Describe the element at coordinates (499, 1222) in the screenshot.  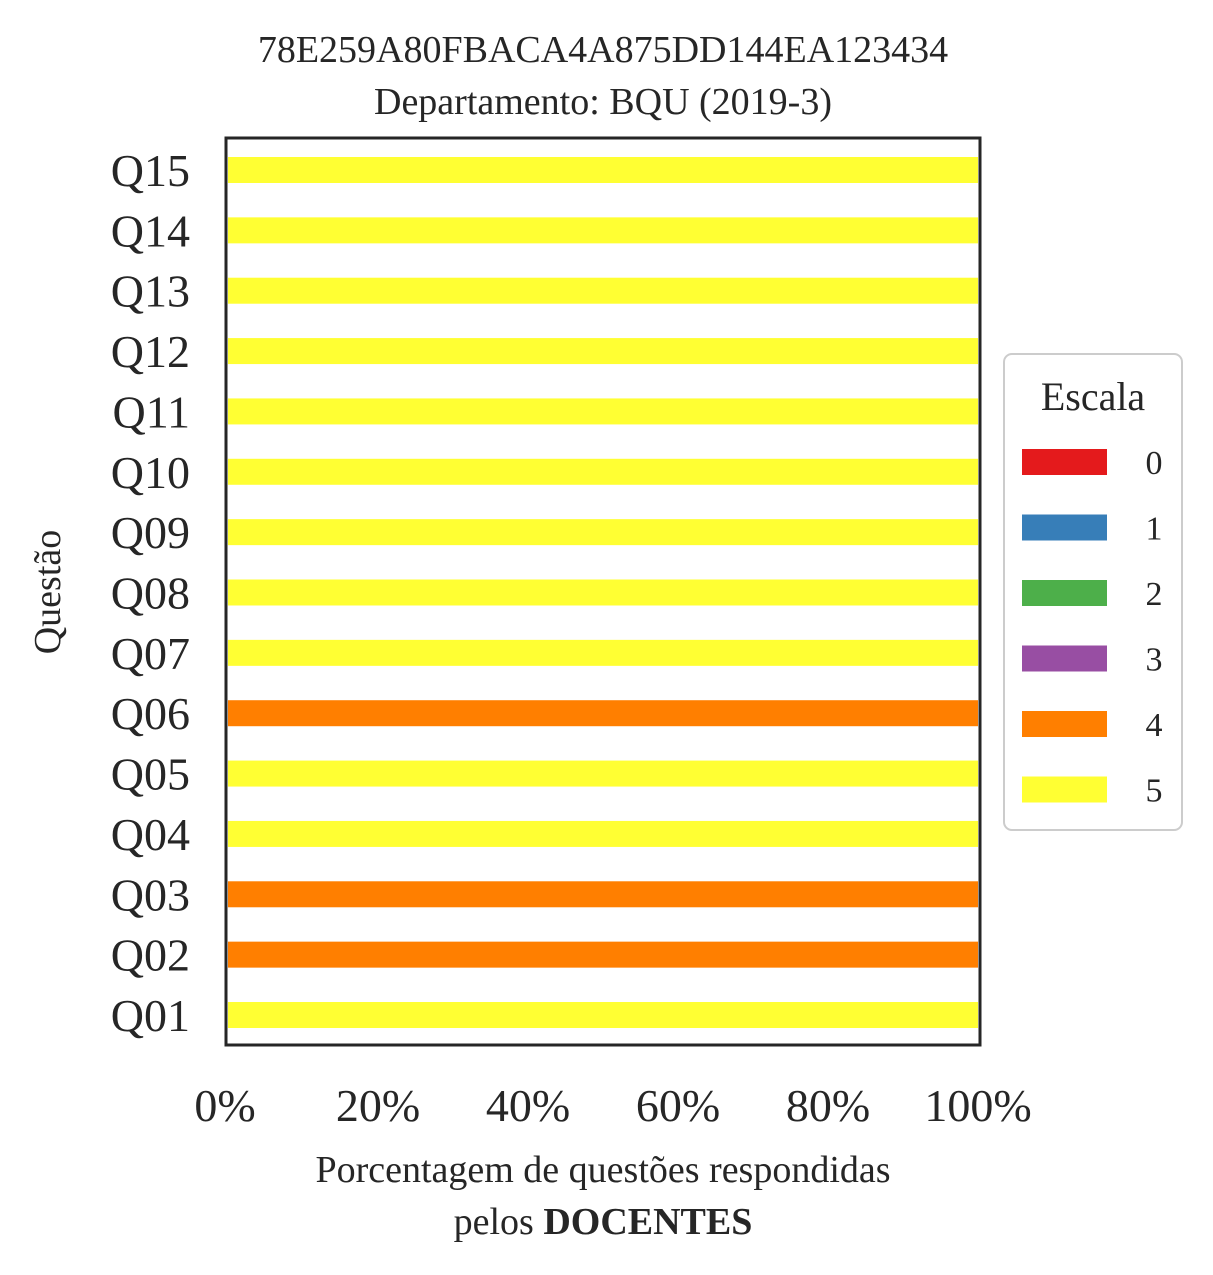
I see `x-axis-label-prefix: pelos` at that location.